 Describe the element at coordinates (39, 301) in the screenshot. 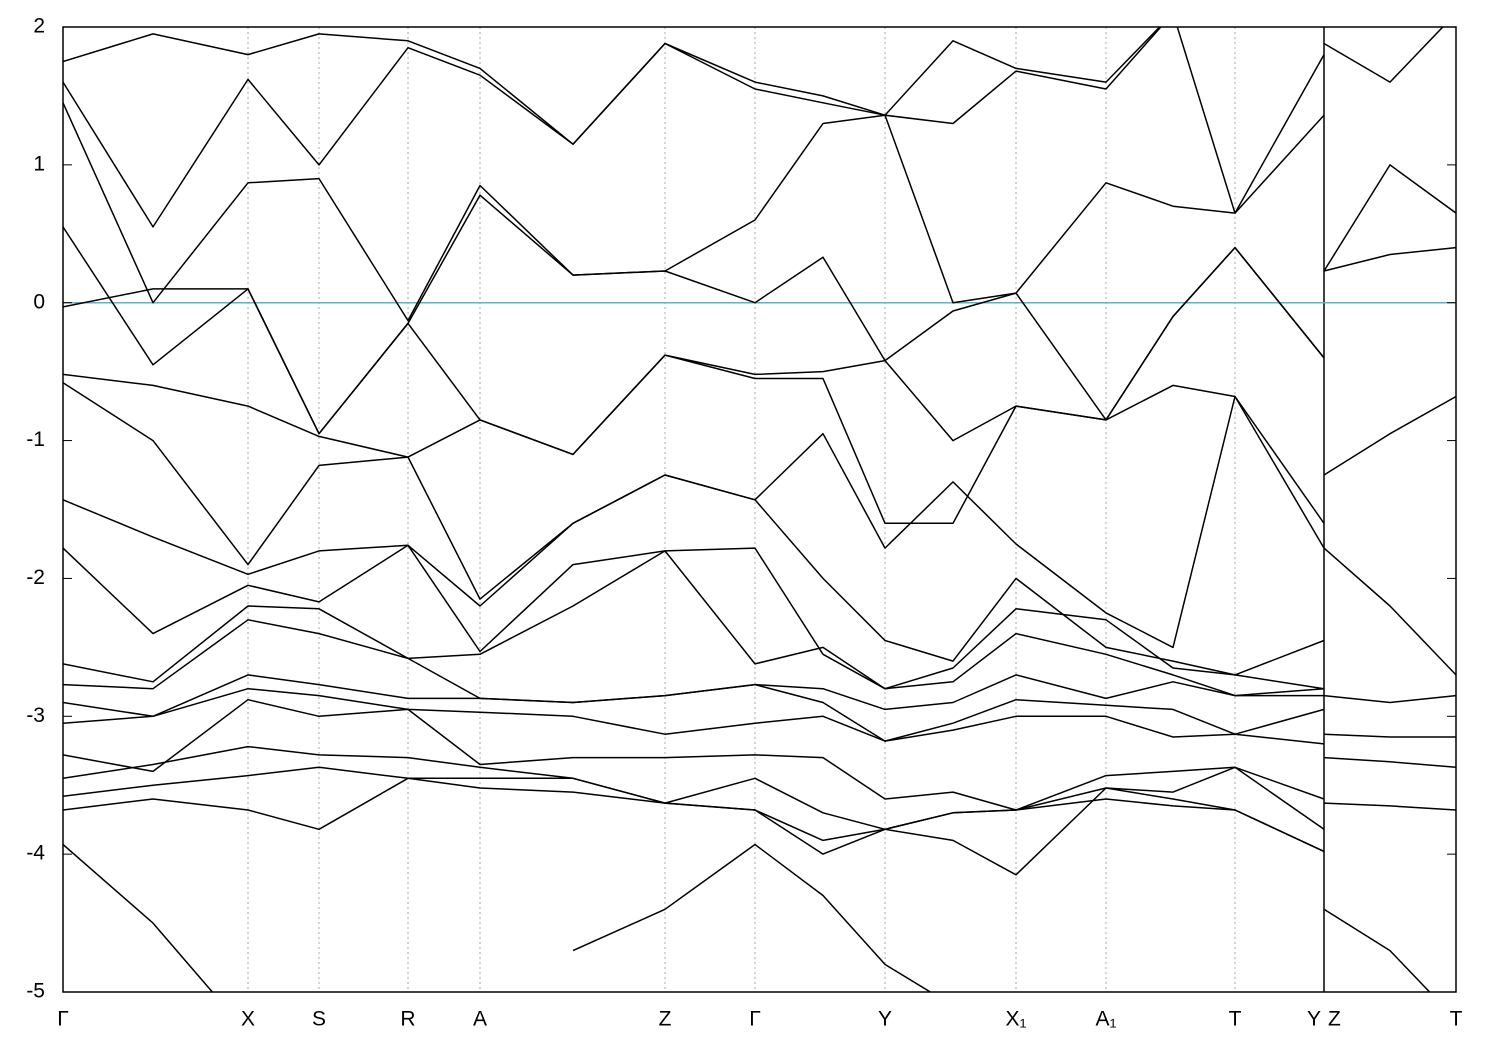

I see `y-tick-label: 0` at that location.